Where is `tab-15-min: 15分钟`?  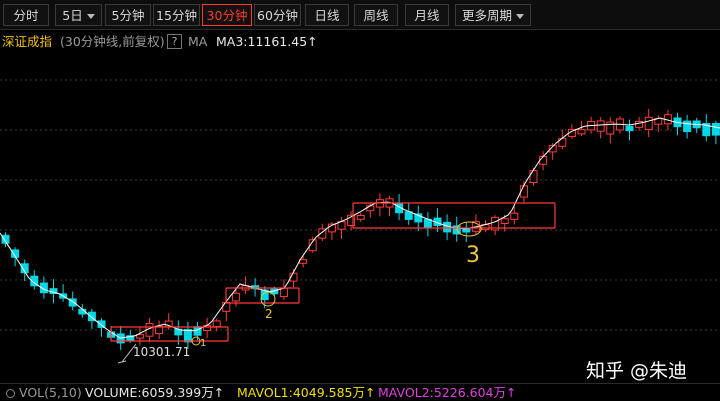
tab-15-min: 15分钟 is located at coordinates (176, 15).